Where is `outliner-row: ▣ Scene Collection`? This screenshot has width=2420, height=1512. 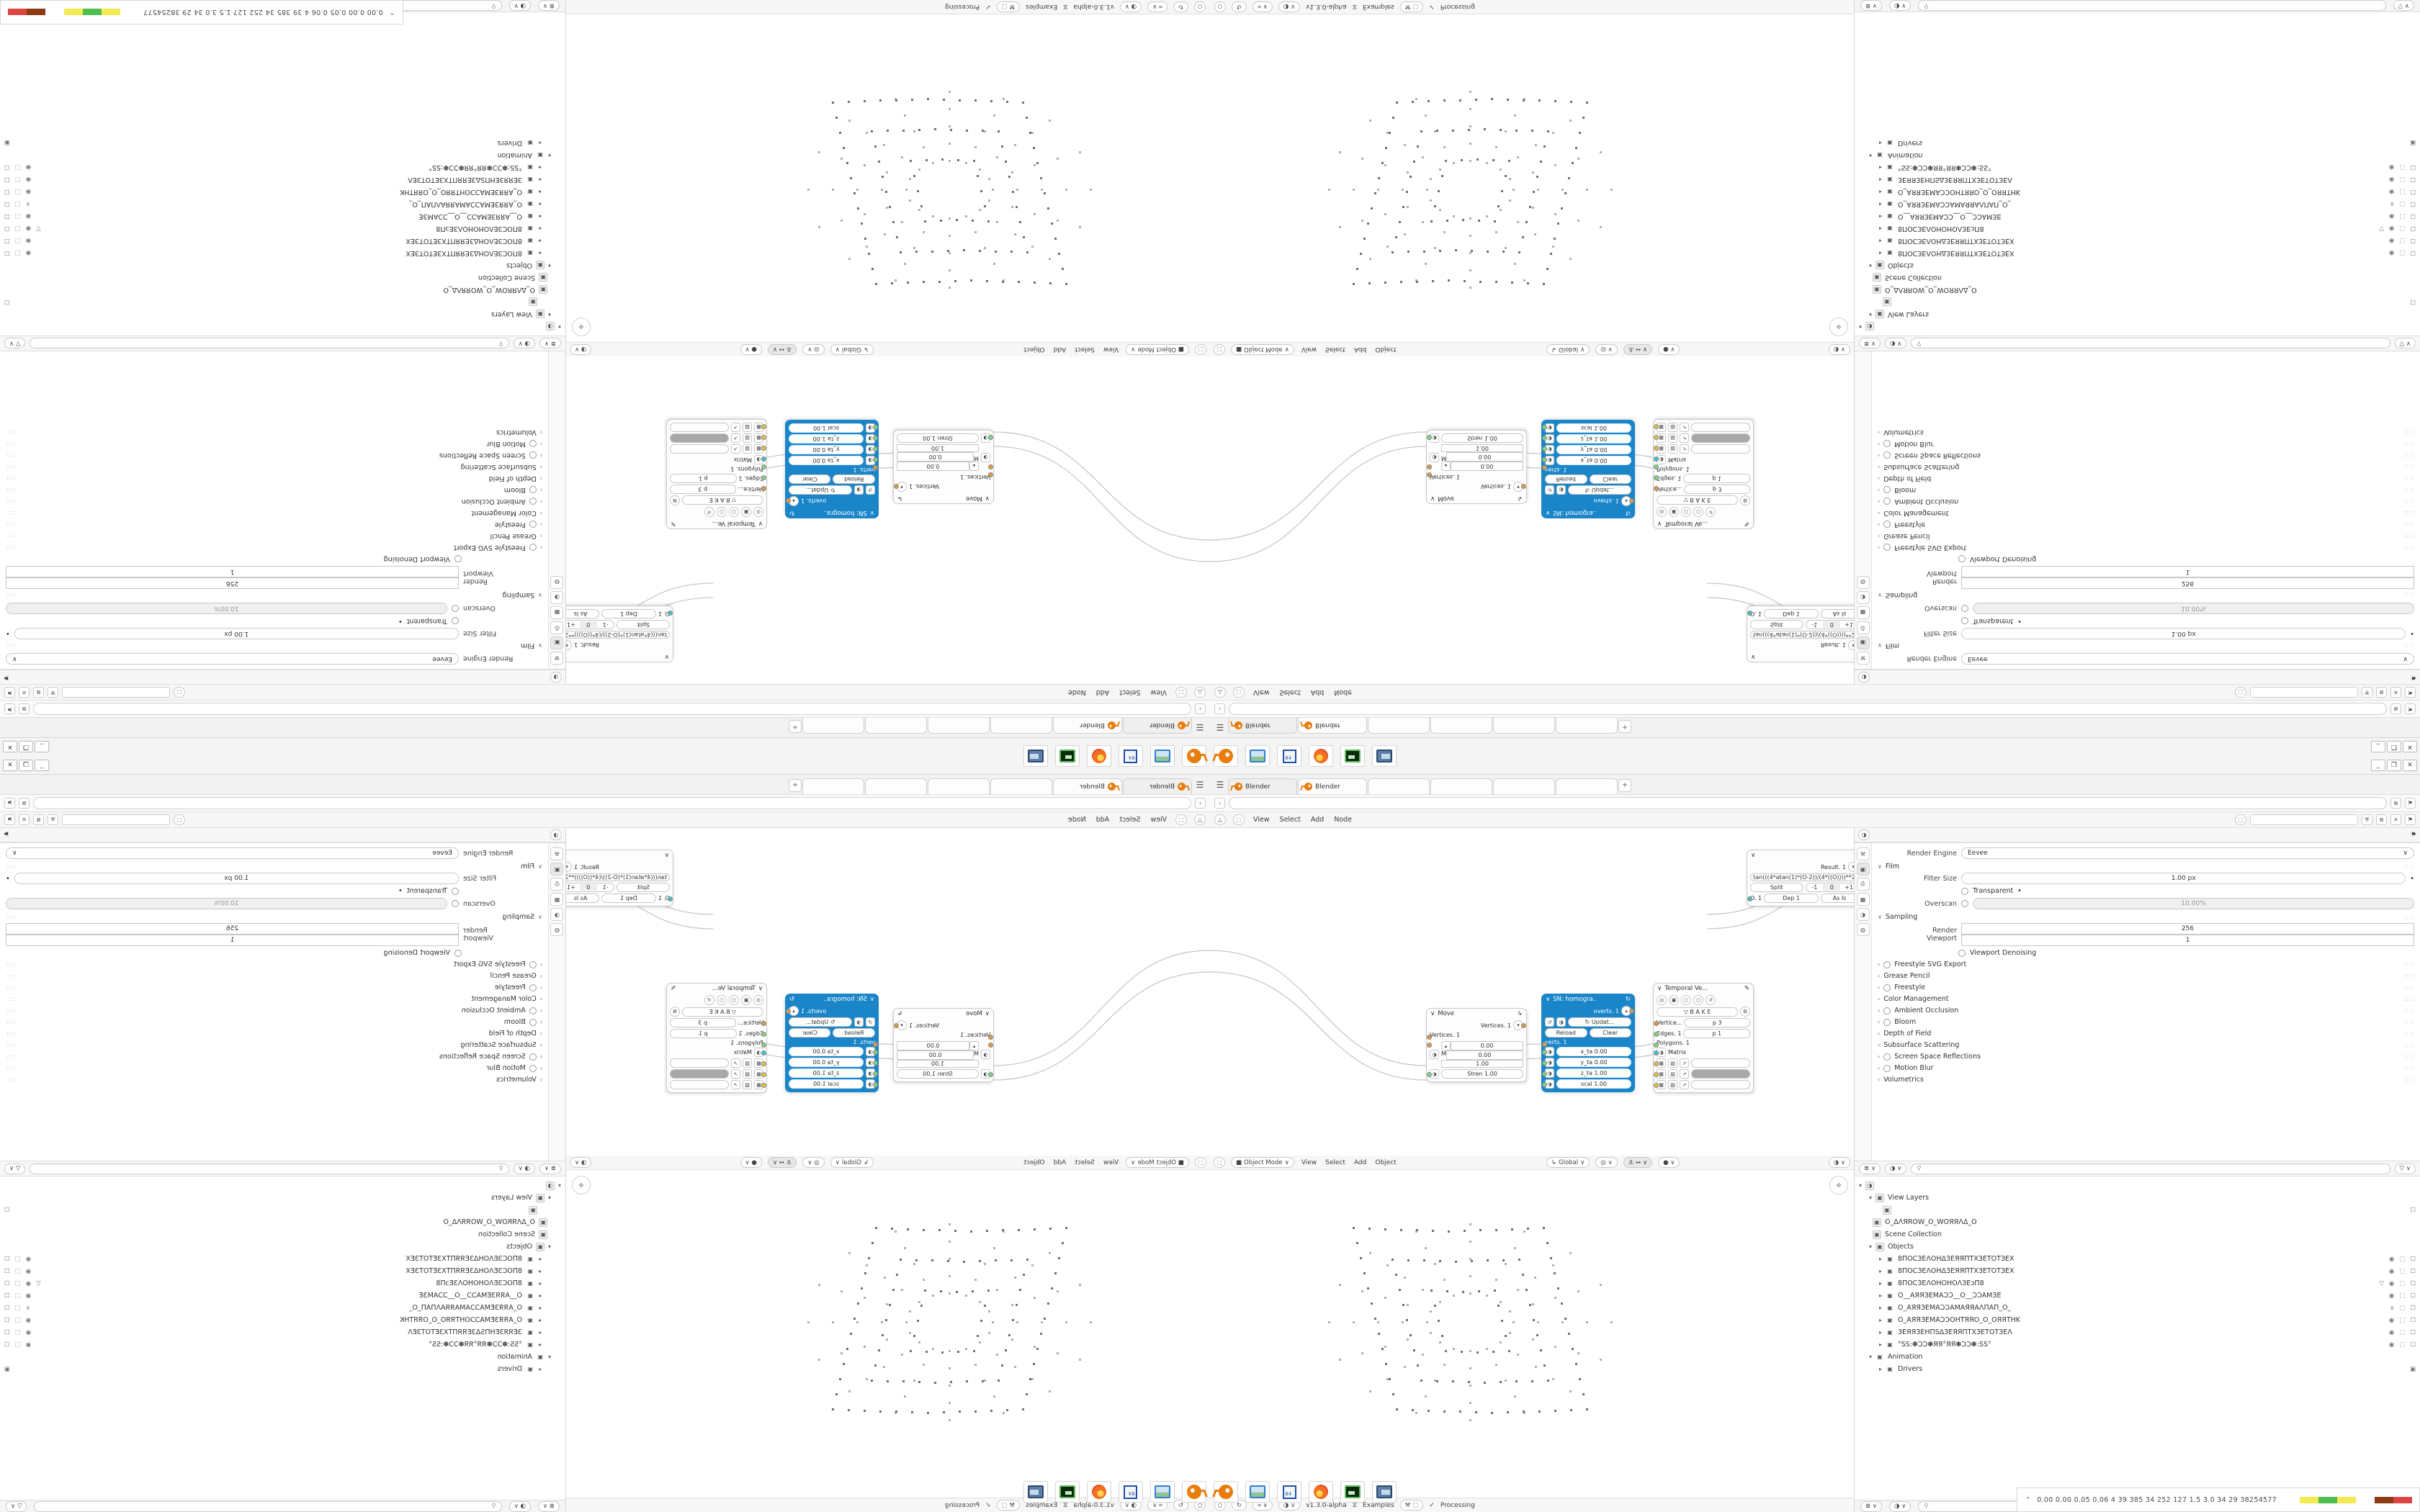 outliner-row: ▣ Scene Collection is located at coordinates (282, 1234).